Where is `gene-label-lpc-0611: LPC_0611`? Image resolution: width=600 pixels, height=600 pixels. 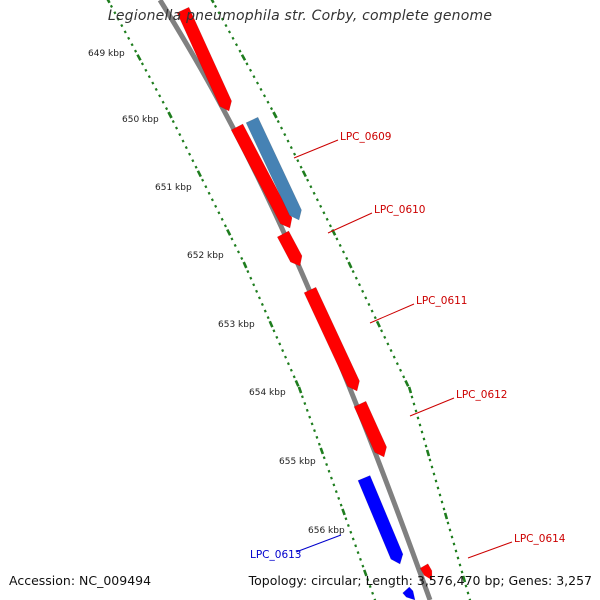
gene-label-lpc-0611: LPC_0611 is located at coordinates (442, 301).